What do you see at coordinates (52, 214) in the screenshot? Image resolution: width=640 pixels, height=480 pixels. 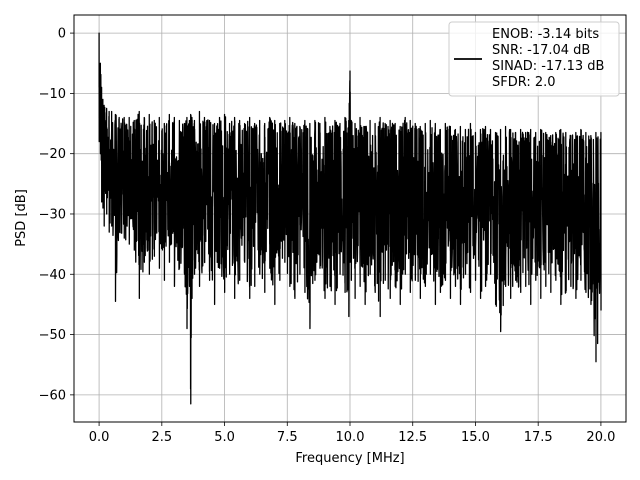 I see `y-tick-label: −30` at bounding box center [52, 214].